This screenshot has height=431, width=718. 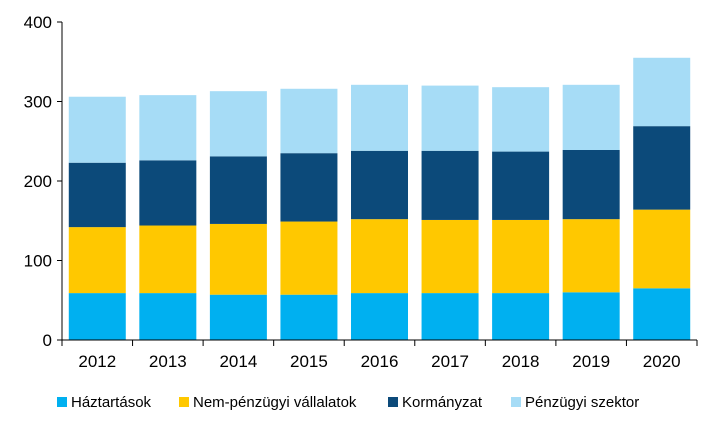 I want to click on legend-label-1: Nem-pénzügyi vállalatok, so click(x=275, y=402).